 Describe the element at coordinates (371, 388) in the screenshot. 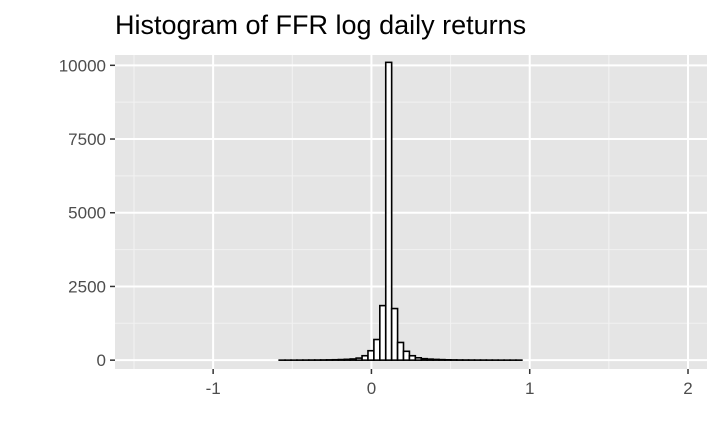

I see `x-tick-label: 0` at that location.